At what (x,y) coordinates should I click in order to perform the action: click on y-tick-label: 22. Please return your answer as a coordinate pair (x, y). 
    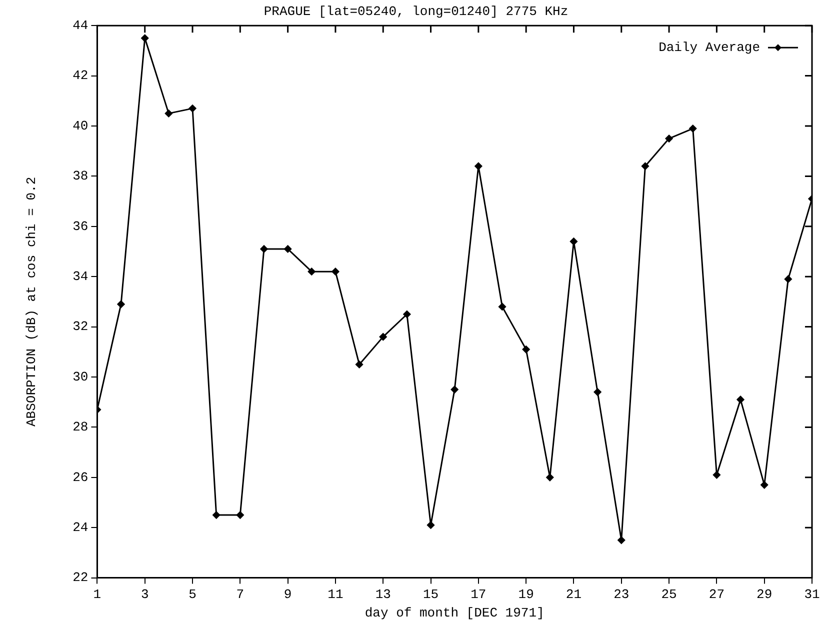
    Looking at the image, I should click on (80, 578).